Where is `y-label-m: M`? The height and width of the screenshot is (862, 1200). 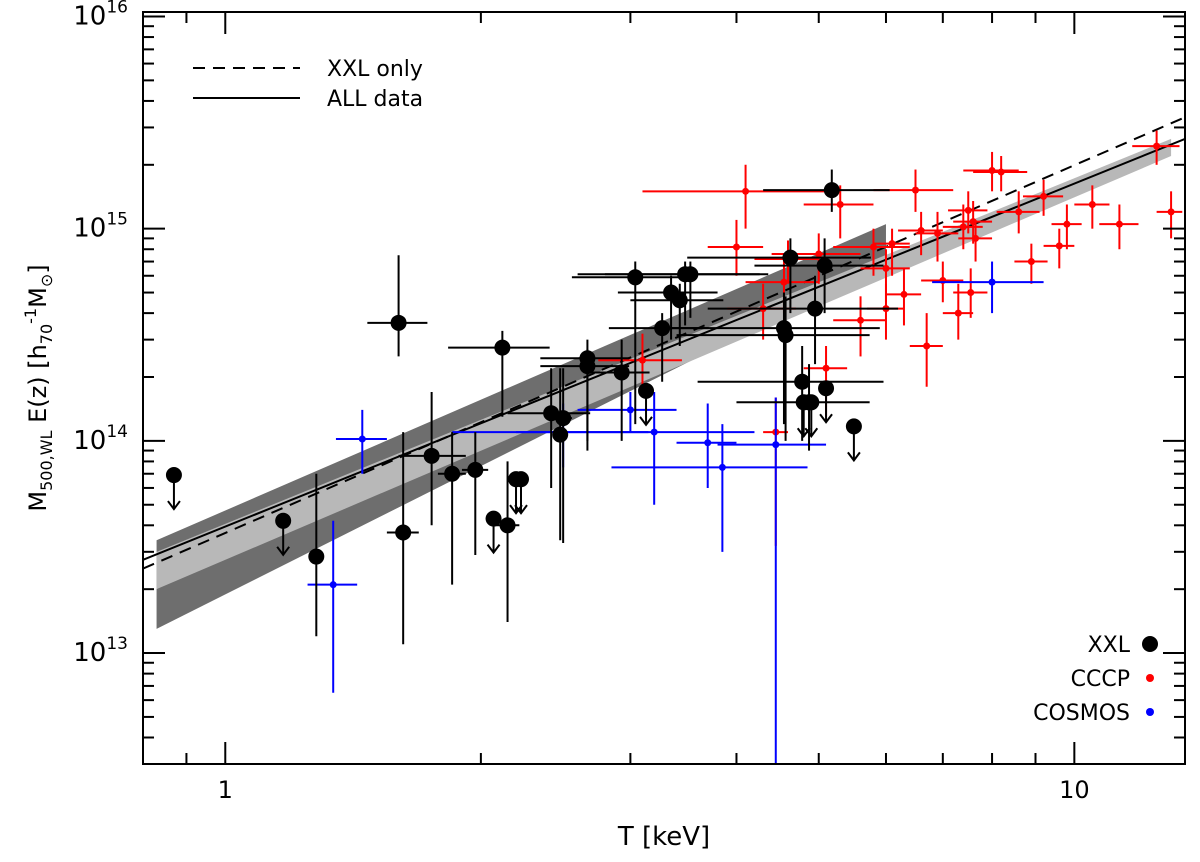 y-label-m: M is located at coordinates (38, 501).